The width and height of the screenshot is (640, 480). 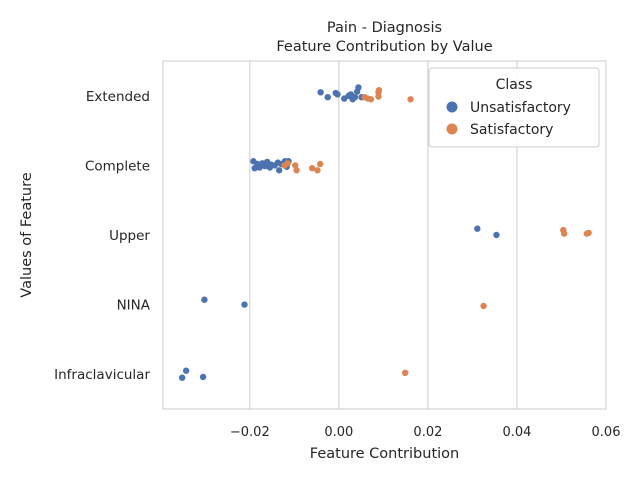 I want to click on legend: Class Unsatisfactory Satisfactory, so click(x=514, y=107).